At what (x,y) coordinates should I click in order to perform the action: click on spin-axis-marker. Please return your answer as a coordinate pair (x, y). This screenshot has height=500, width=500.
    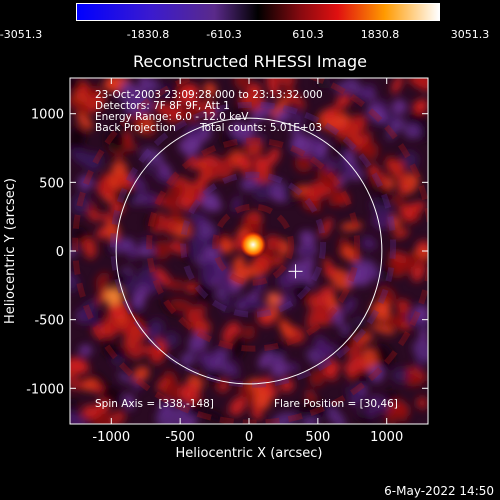
    Looking at the image, I should click on (295, 271).